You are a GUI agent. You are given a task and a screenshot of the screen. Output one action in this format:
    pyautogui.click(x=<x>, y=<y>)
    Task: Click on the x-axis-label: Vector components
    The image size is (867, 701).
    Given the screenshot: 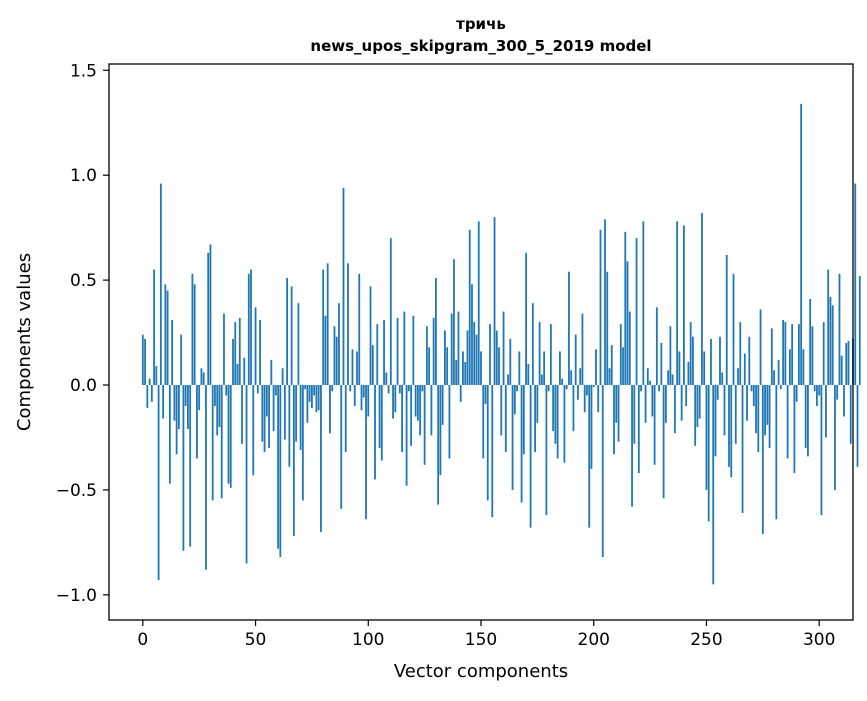 What is the action you would take?
    pyautogui.click(x=481, y=671)
    